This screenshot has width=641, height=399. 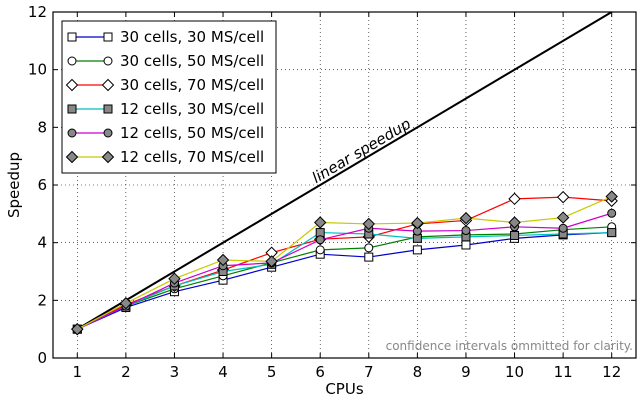 What do you see at coordinates (192, 61) in the screenshot?
I see `legend-label: 30 cells, 50 MS/cell` at bounding box center [192, 61].